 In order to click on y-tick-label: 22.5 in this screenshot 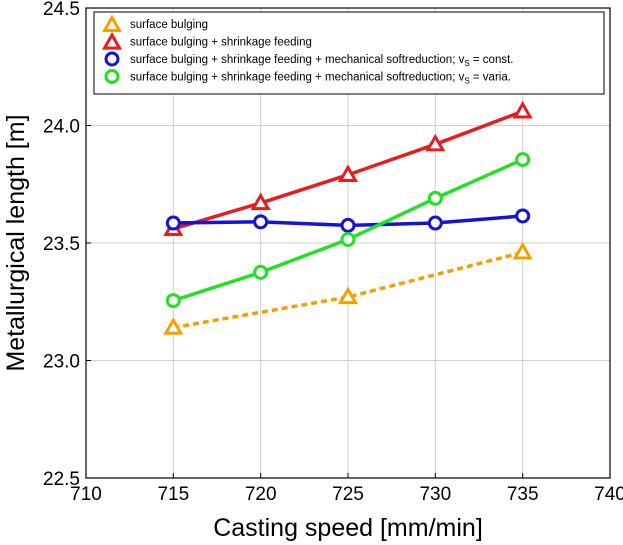, I will do `click(61, 479)`.